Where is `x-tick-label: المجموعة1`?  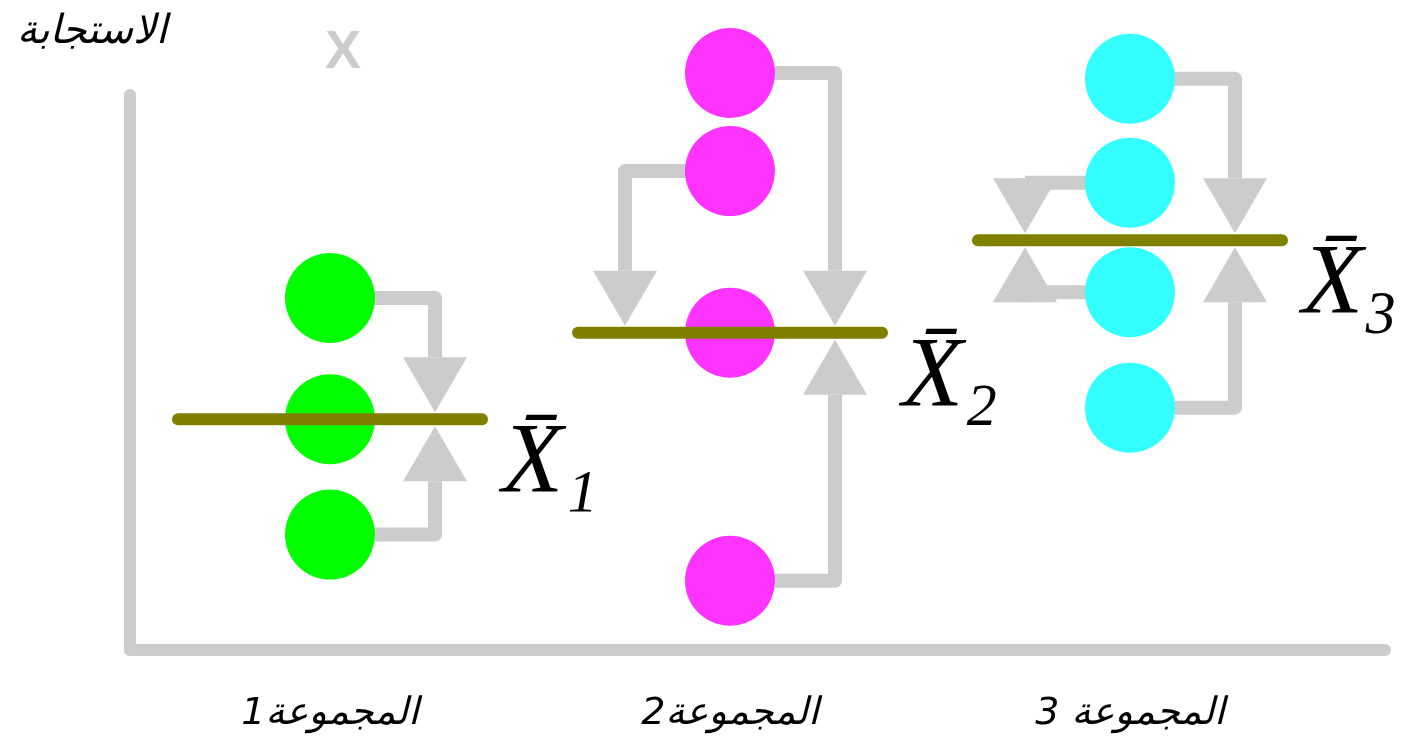
x-tick-label: المجموعة1 is located at coordinates (332, 711).